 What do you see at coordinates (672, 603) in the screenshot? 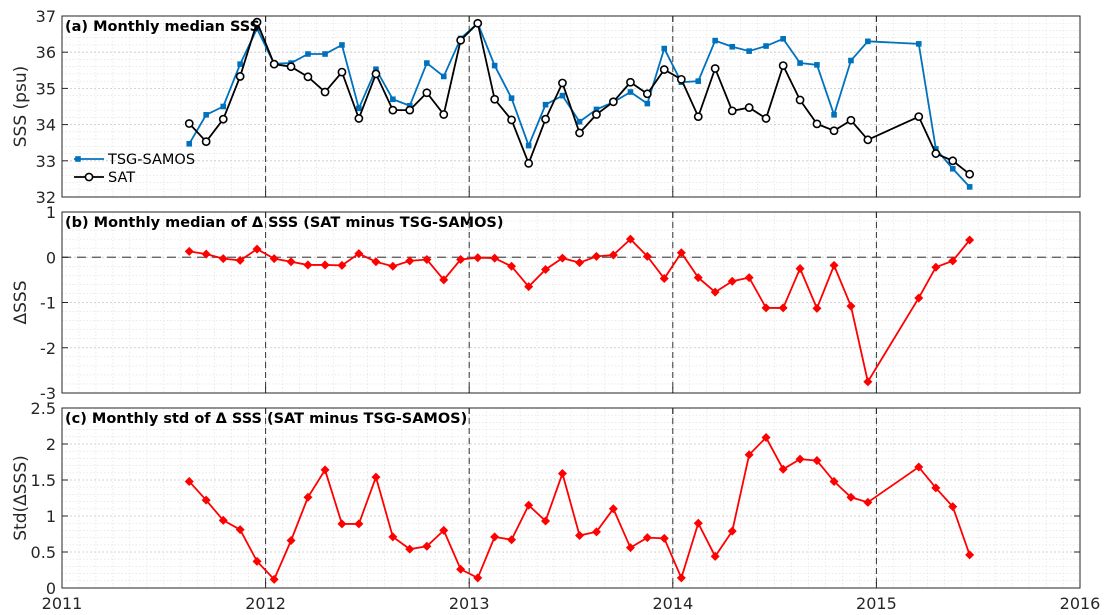
I see `x-tick-label: 2014` at bounding box center [672, 603].